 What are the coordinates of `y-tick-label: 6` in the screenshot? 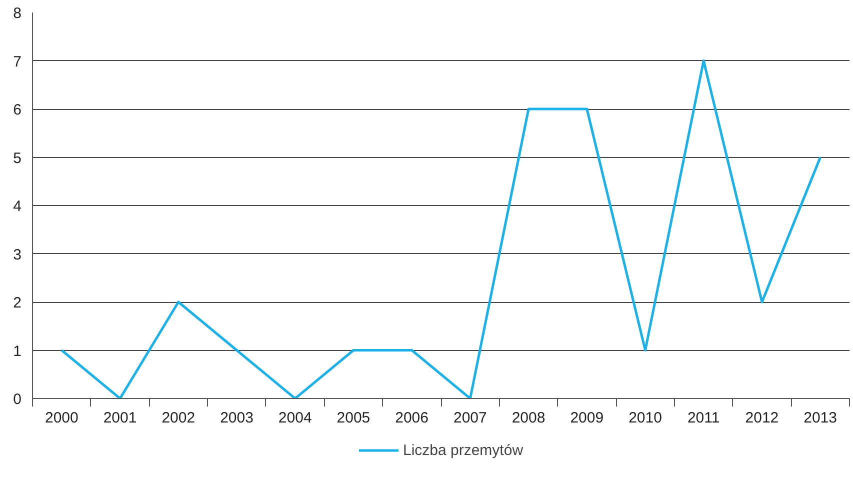 It's located at (17, 110).